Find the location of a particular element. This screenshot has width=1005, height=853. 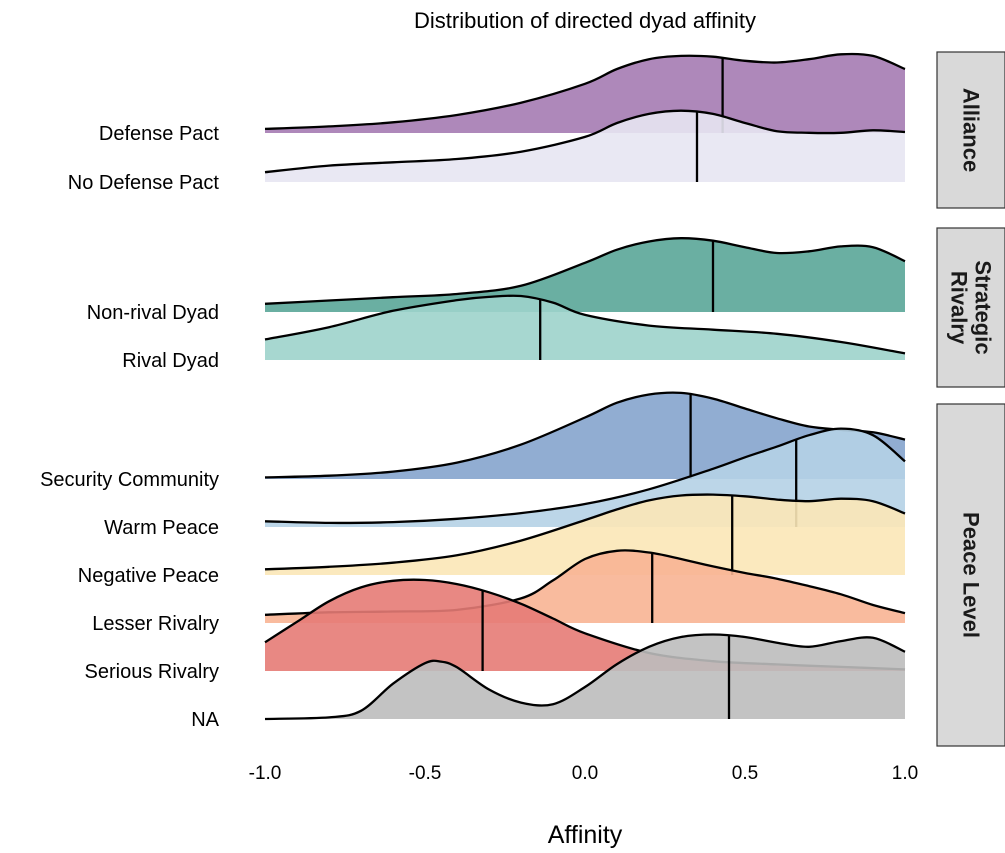

density-area-lesser-rivalry is located at coordinates (585, 586).